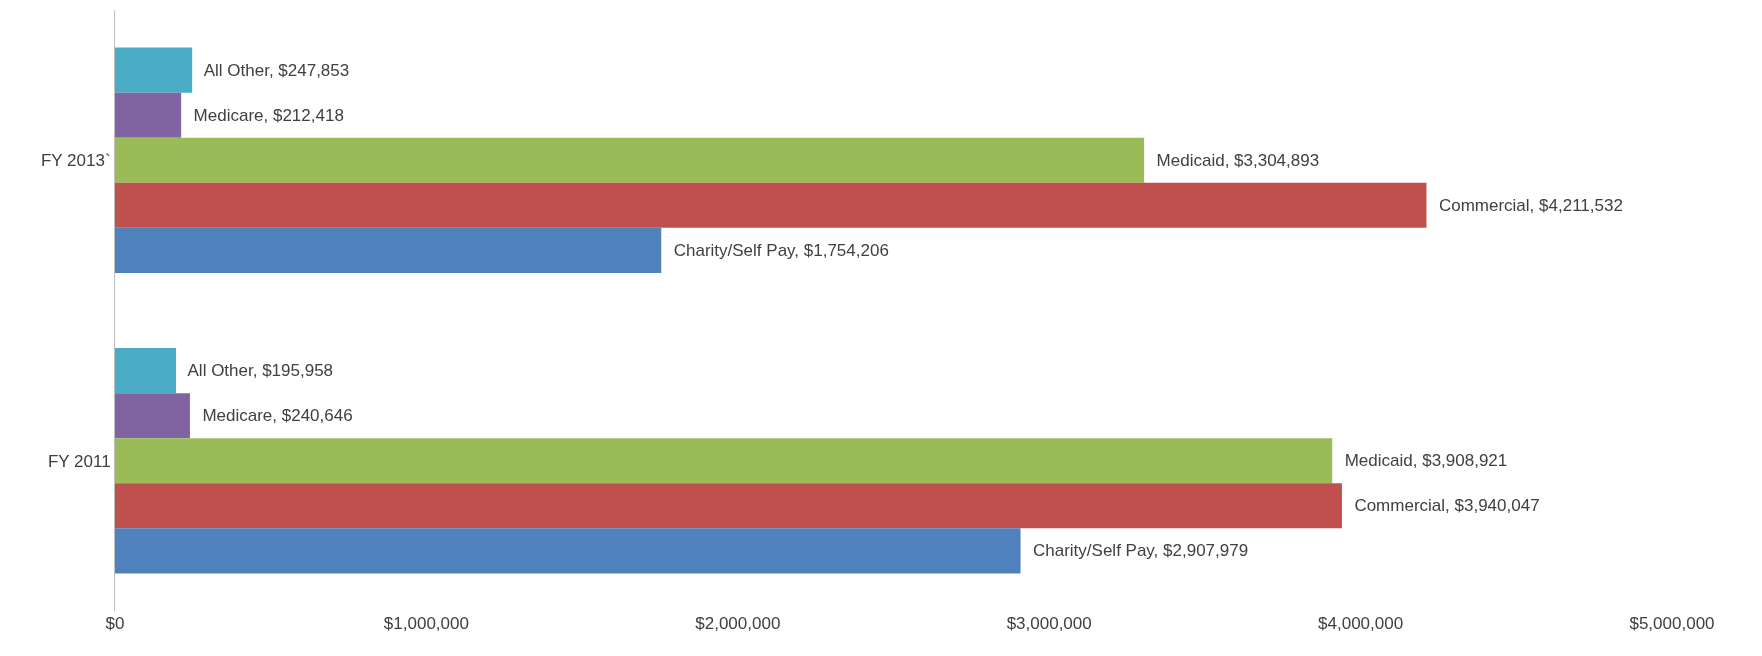 This screenshot has width=1762, height=656. What do you see at coordinates (256, 371) in the screenshot?
I see `data-label: All Other, $195,958` at bounding box center [256, 371].